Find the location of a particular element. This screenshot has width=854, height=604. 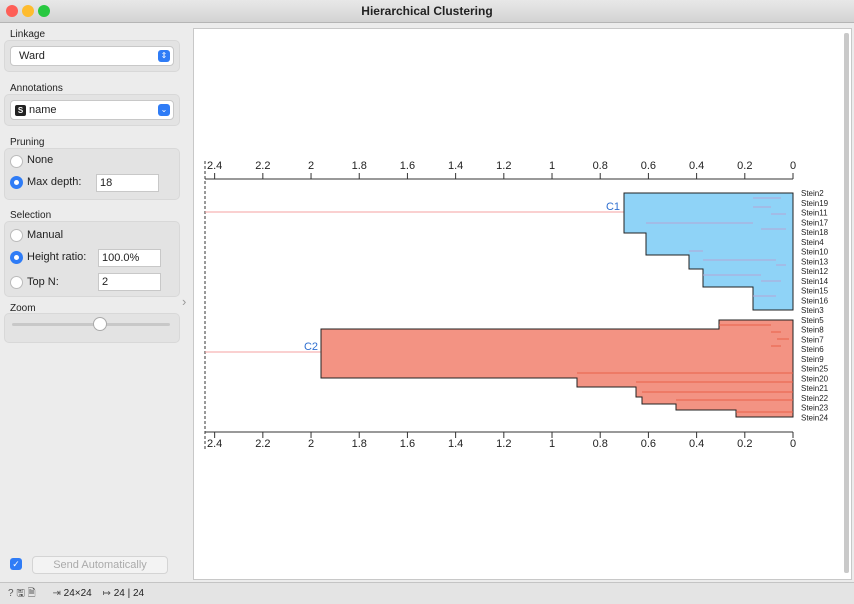

height-ratio-spin: 100.0% is located at coordinates (129, 258).